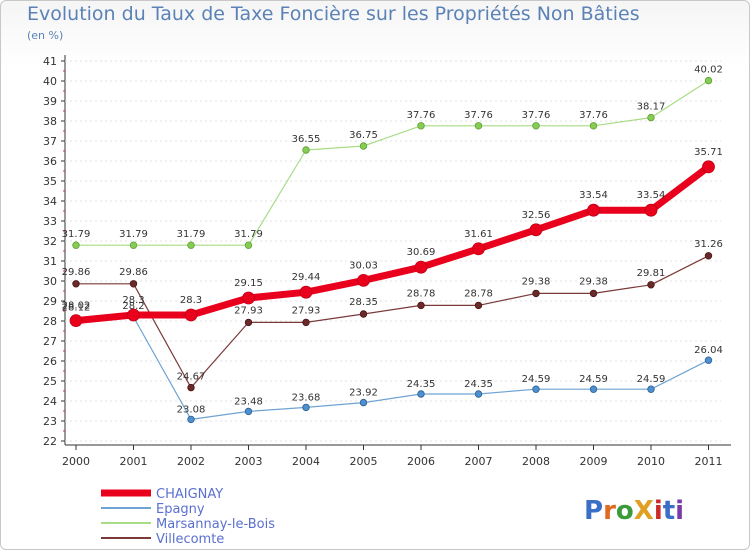  I want to click on data-label-epagny: 26.04, so click(708, 350).